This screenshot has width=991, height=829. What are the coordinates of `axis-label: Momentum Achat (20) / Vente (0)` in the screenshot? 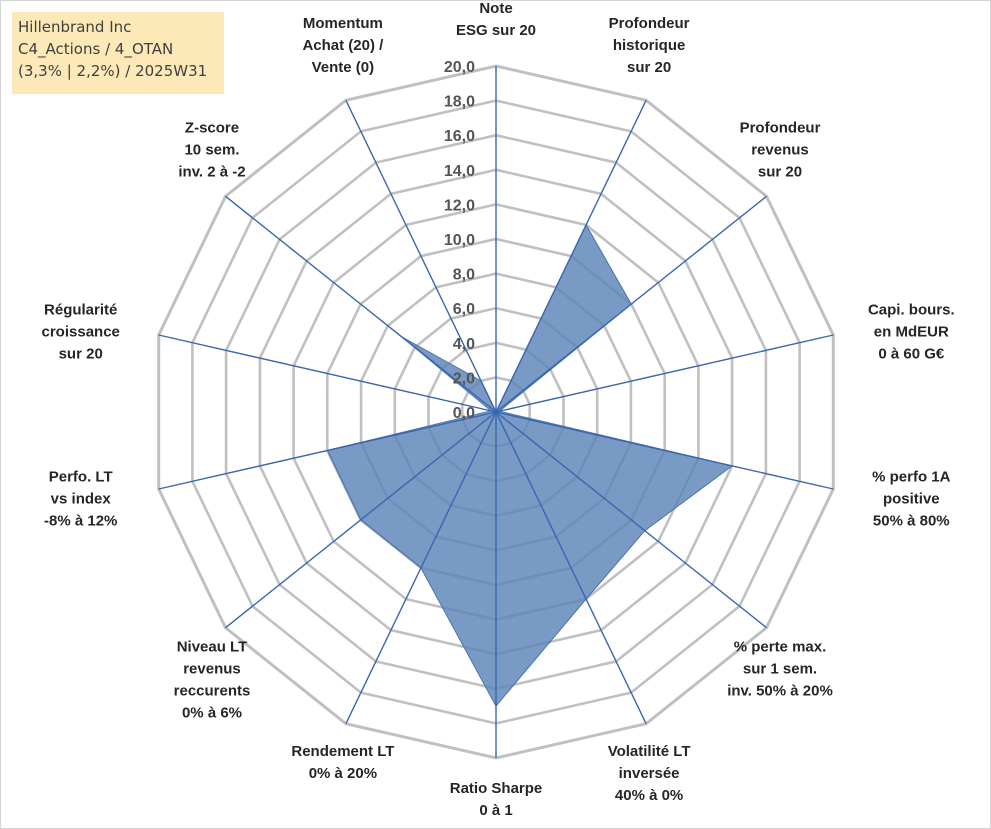 It's located at (343, 45).